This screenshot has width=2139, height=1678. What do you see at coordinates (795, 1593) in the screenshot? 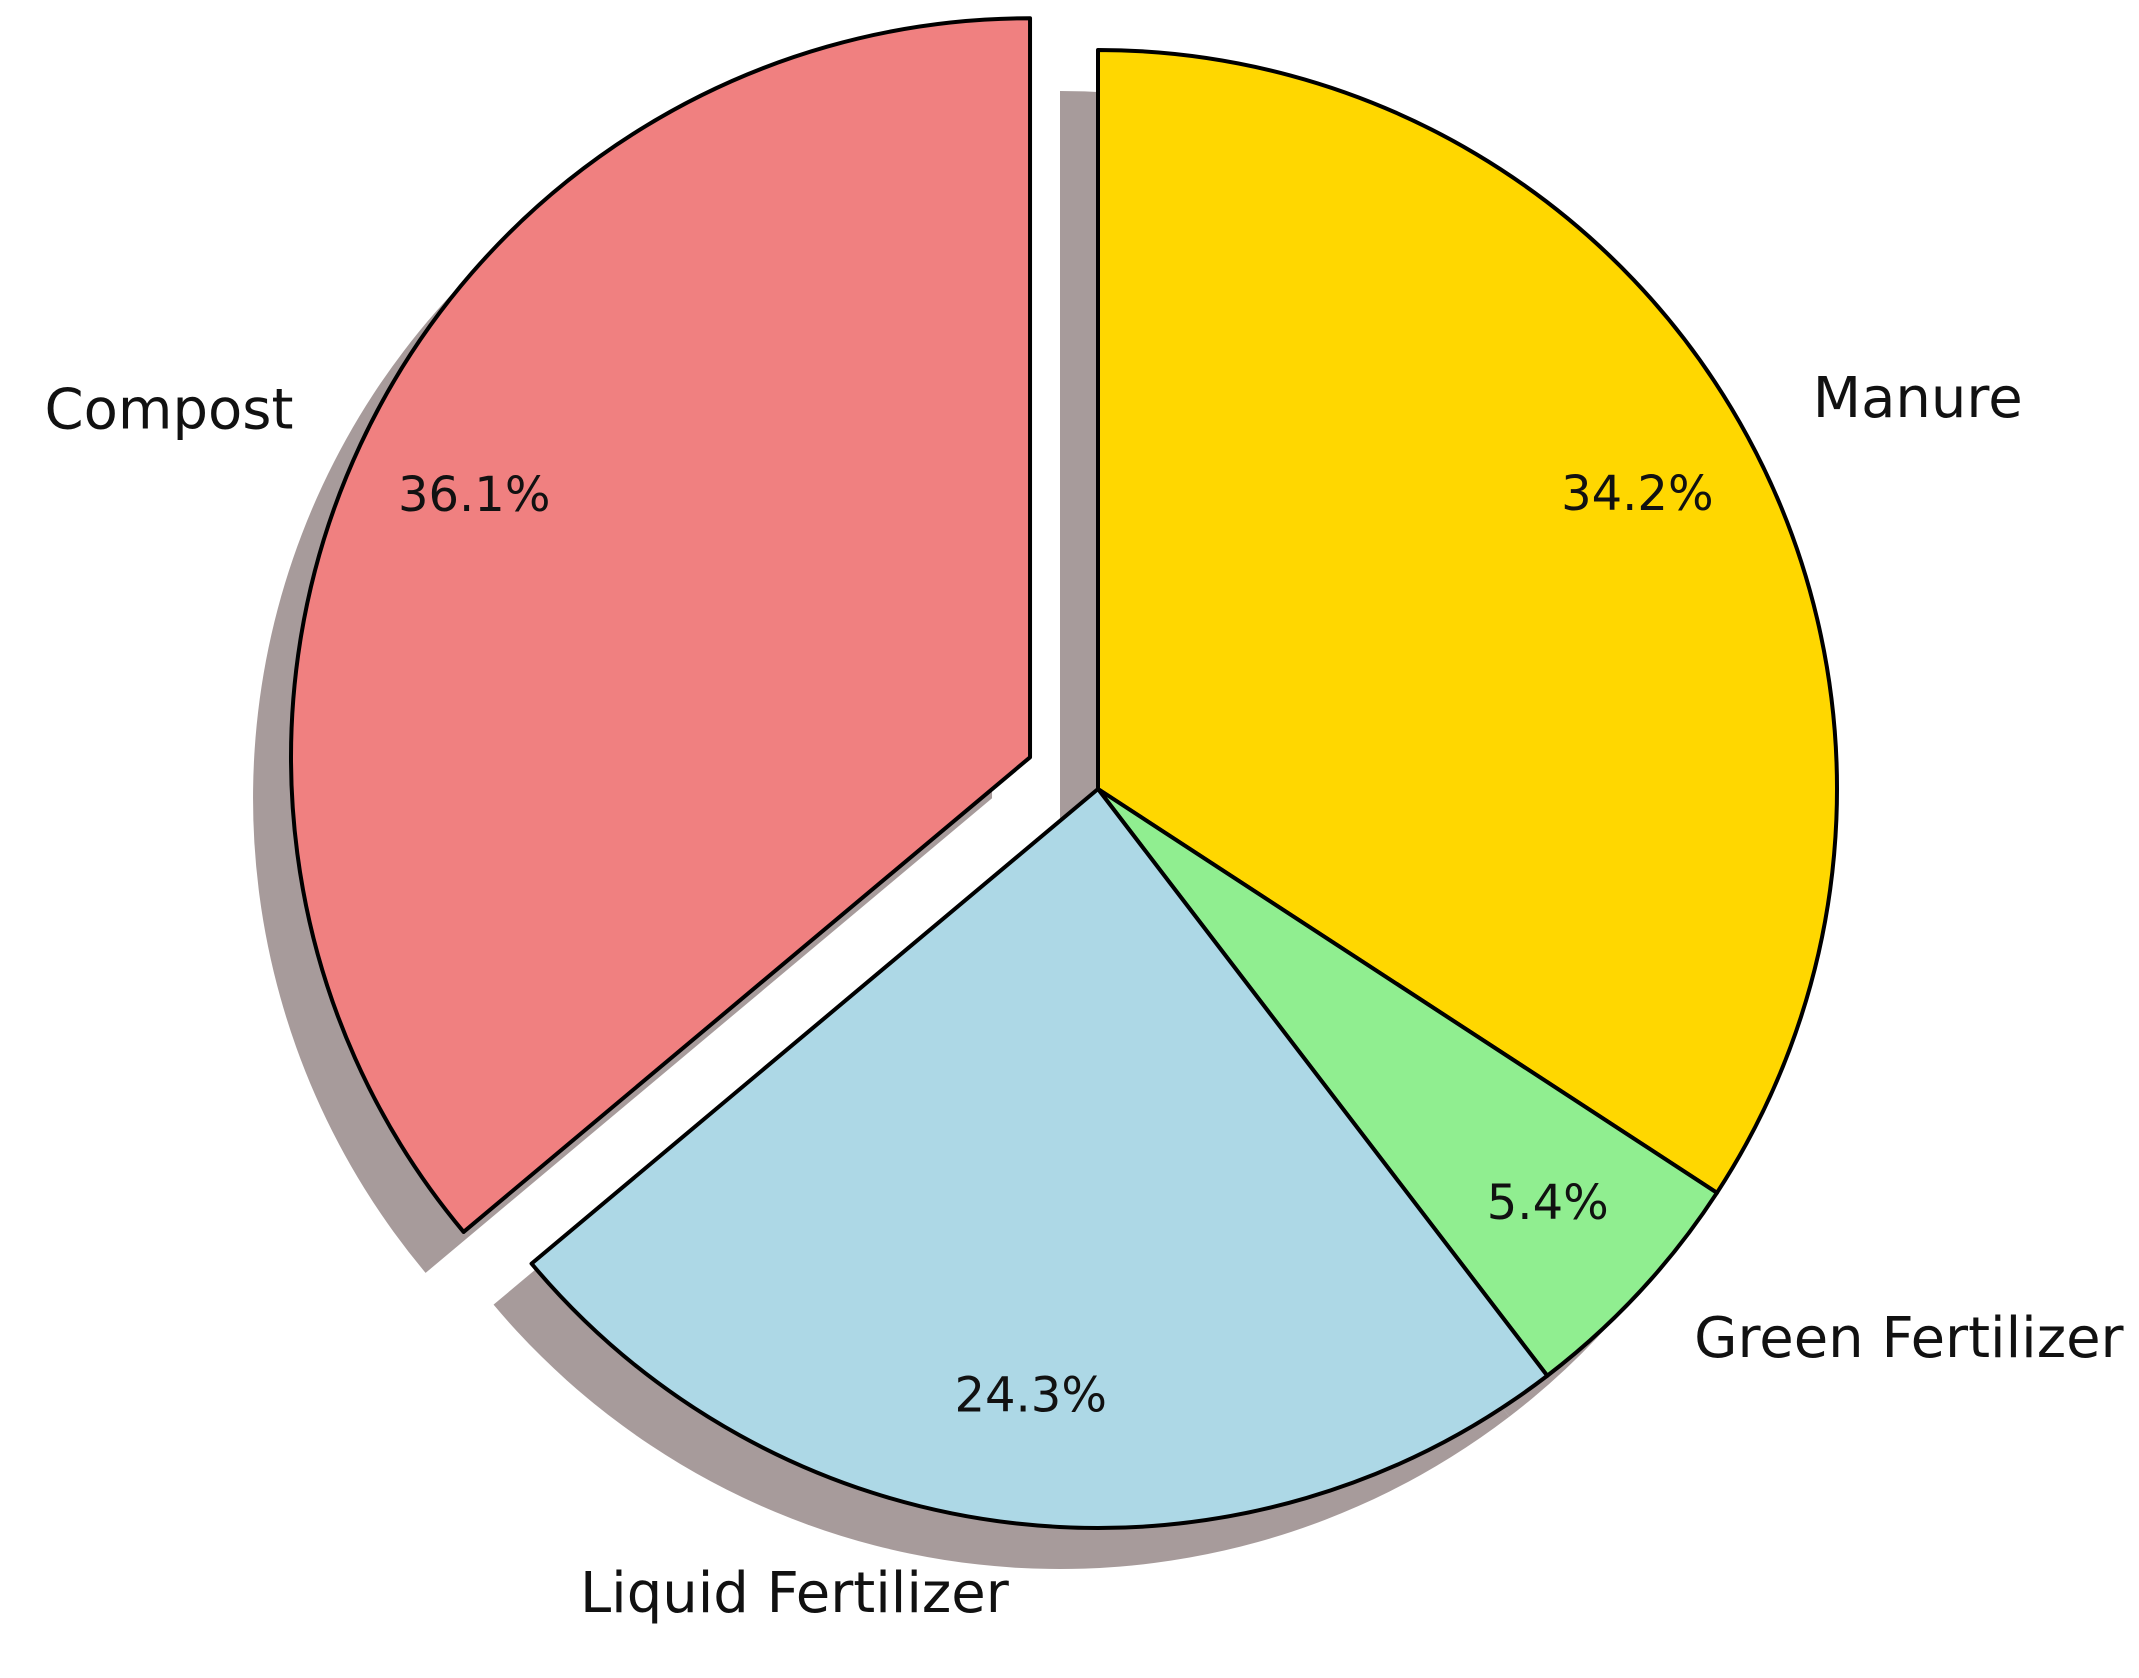
I see `slice-label-liquid-fertilizer: Liquid Fertilizer` at bounding box center [795, 1593].